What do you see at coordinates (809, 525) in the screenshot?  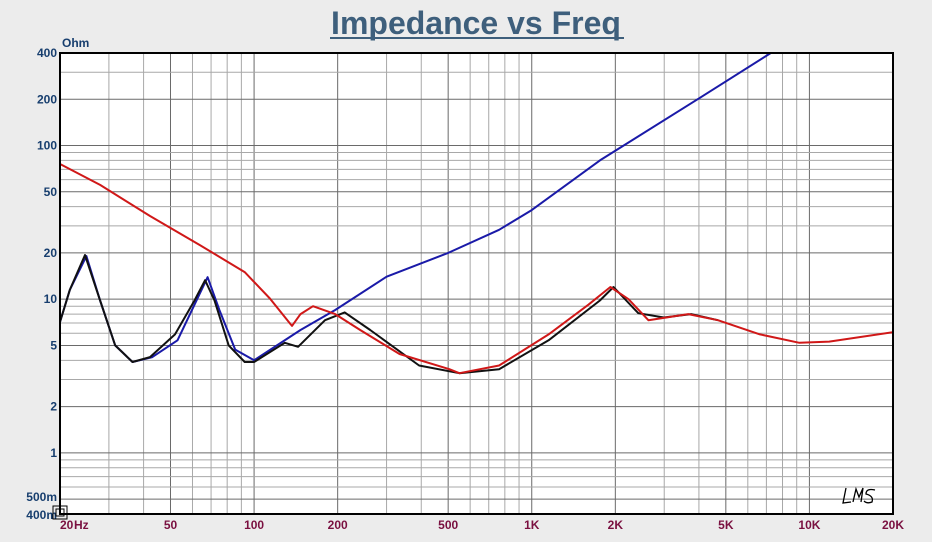 I see `x-tick-label: 10K` at bounding box center [809, 525].